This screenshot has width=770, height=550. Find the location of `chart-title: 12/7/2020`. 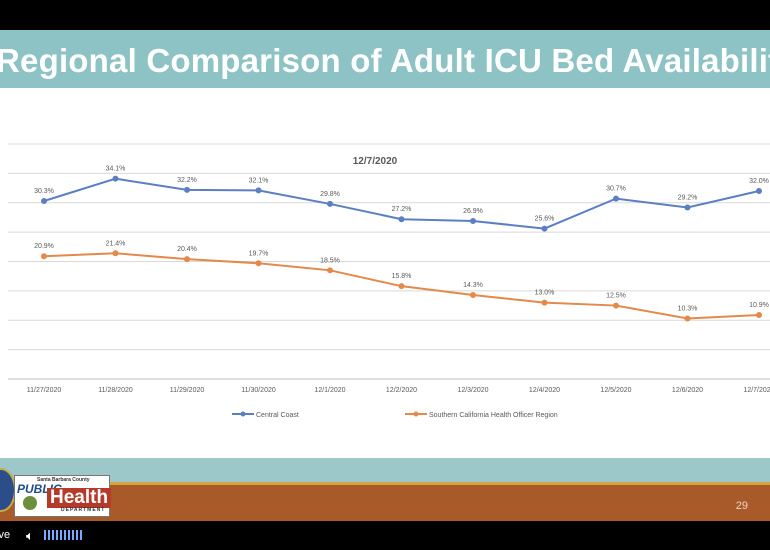

chart-title: 12/7/2020 is located at coordinates (375, 161).